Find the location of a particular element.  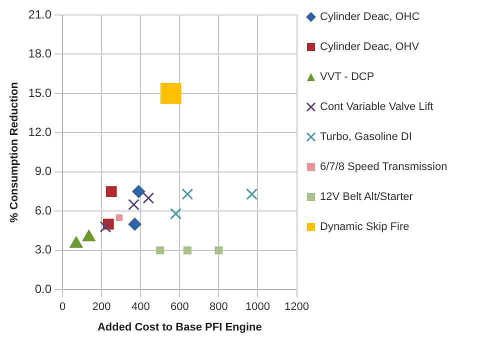

x-tick-label: 1200 is located at coordinates (297, 307).